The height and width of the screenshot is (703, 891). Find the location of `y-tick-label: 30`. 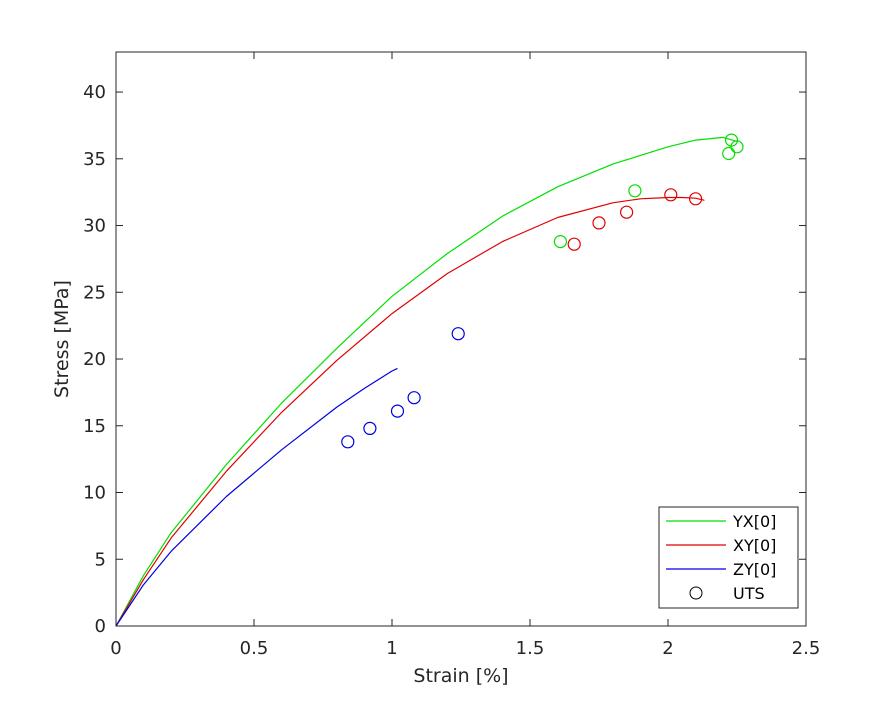

y-tick-label: 30 is located at coordinates (94, 226).